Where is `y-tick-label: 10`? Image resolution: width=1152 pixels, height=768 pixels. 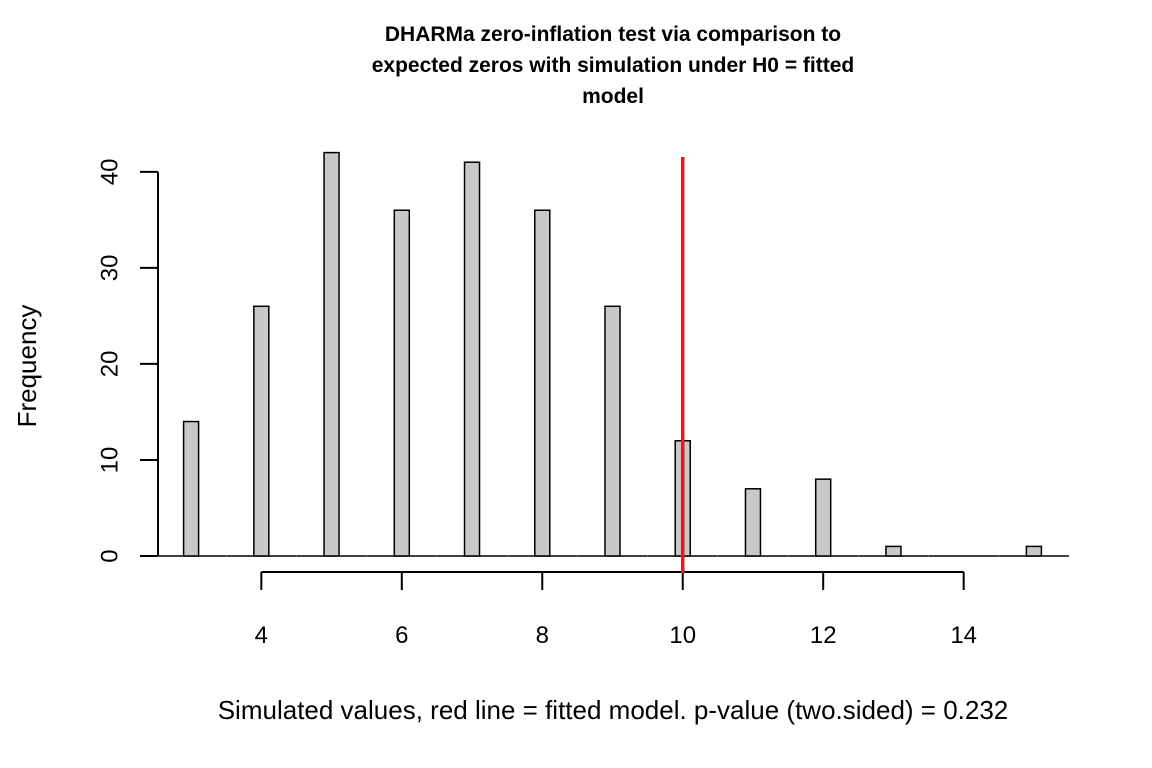 y-tick-label: 10 is located at coordinates (110, 460).